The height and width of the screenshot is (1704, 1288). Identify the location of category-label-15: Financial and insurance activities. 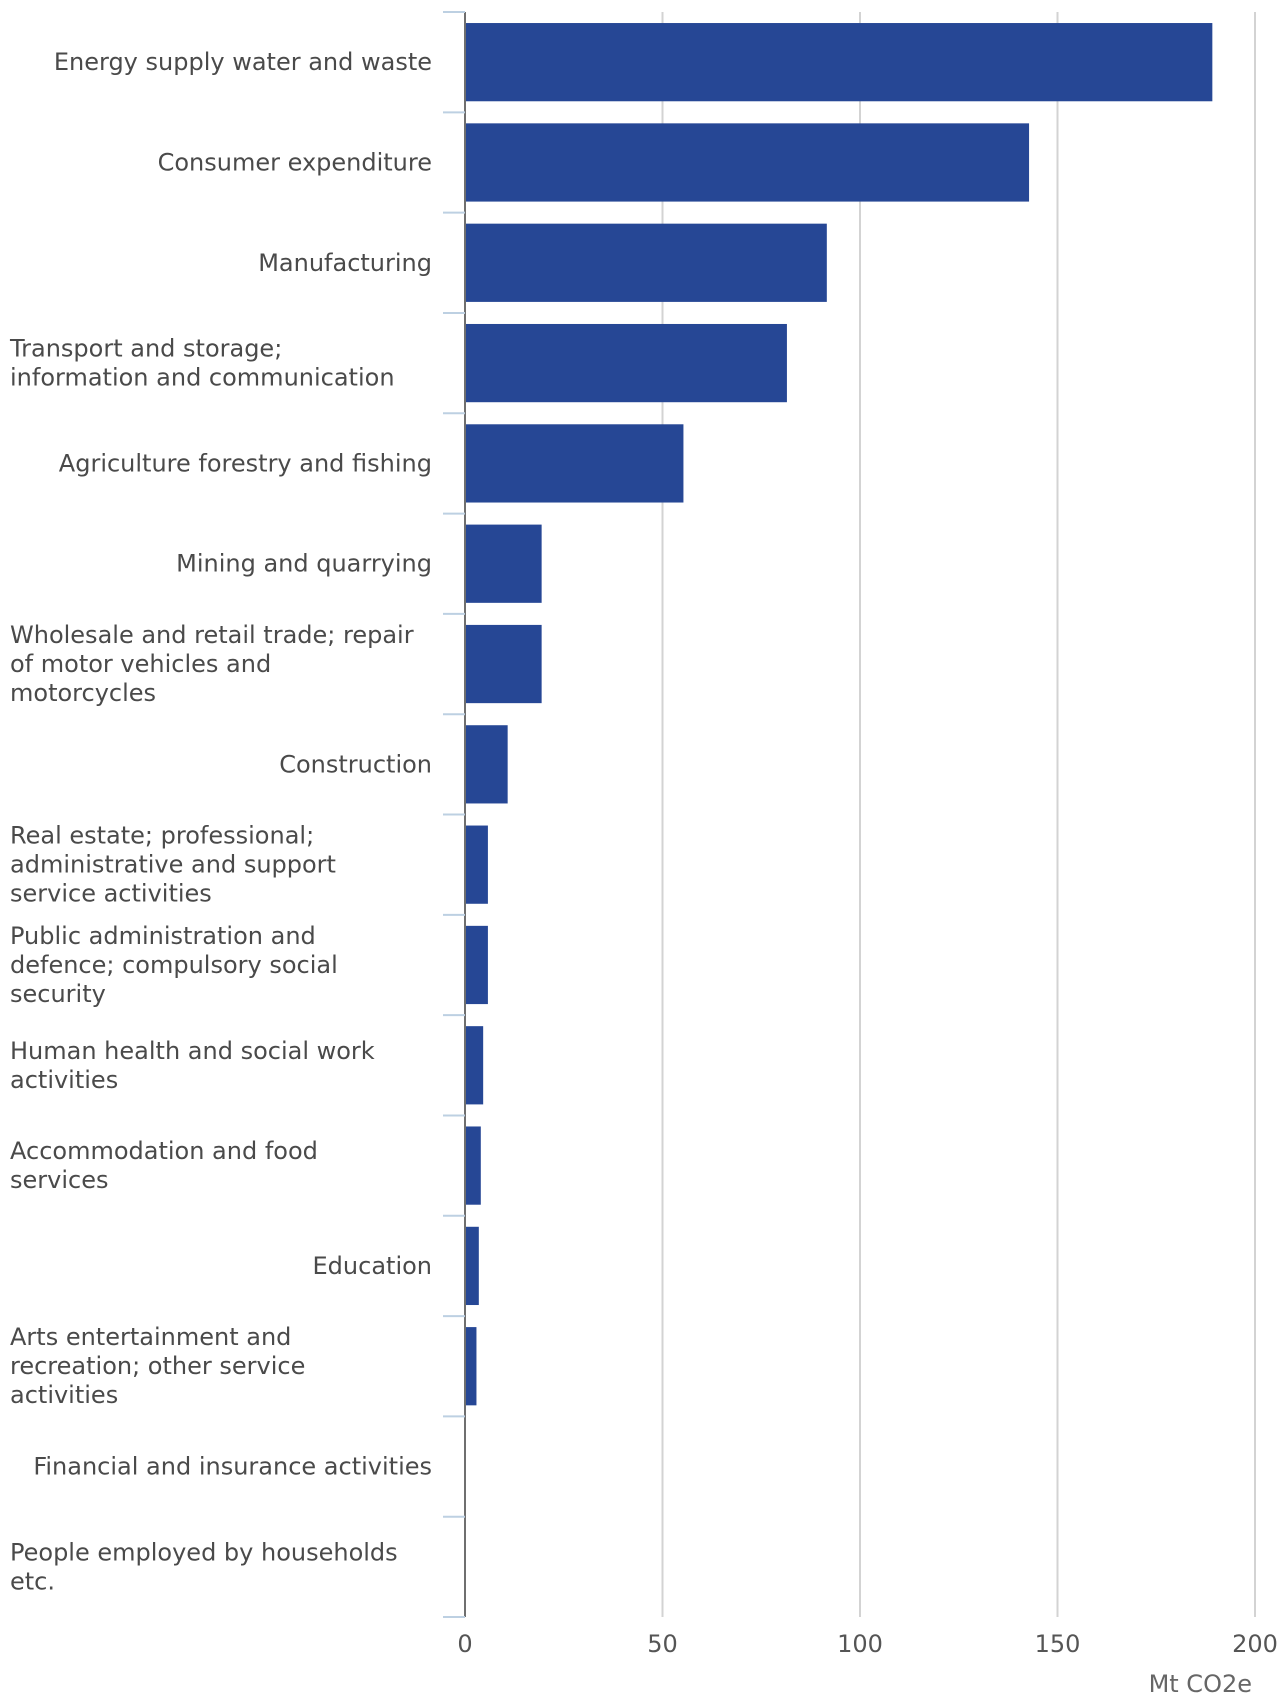
(232, 1467).